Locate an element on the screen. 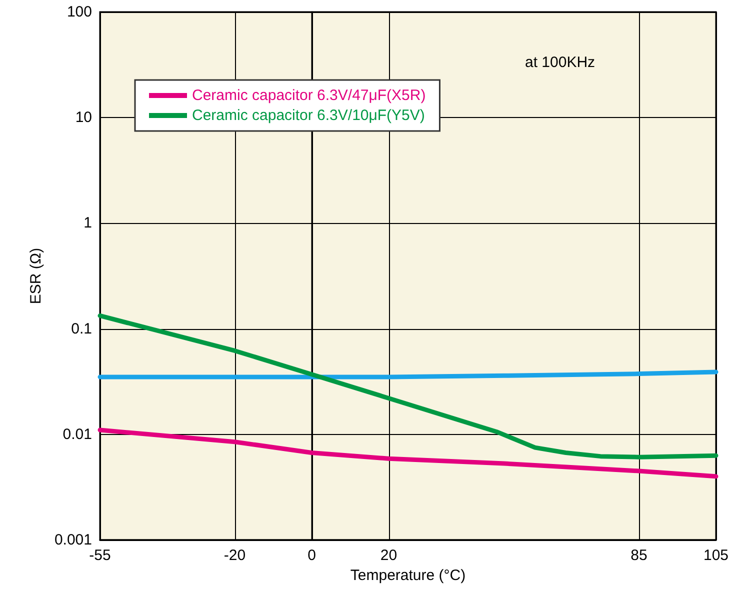  x-tick-label: 105 is located at coordinates (716, 555).